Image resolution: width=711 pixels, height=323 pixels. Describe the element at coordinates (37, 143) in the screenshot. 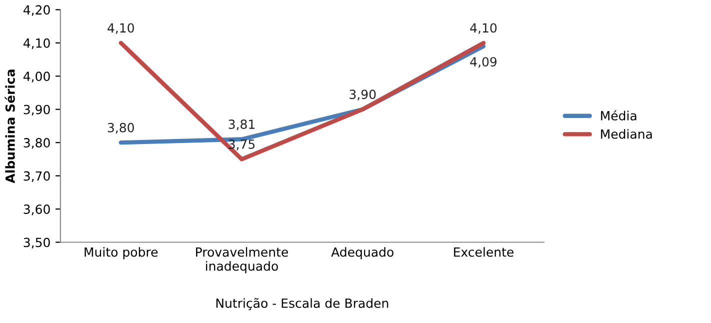

I see `y-tick-label: 3,80` at that location.